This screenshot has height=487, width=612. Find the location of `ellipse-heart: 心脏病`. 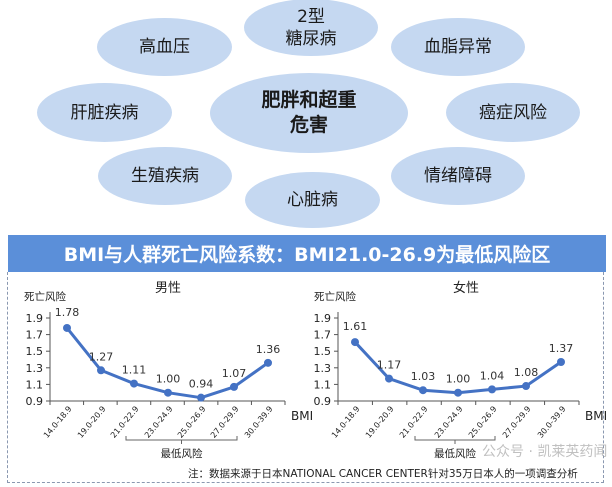

ellipse-heart: 心脏病 is located at coordinates (312, 200).